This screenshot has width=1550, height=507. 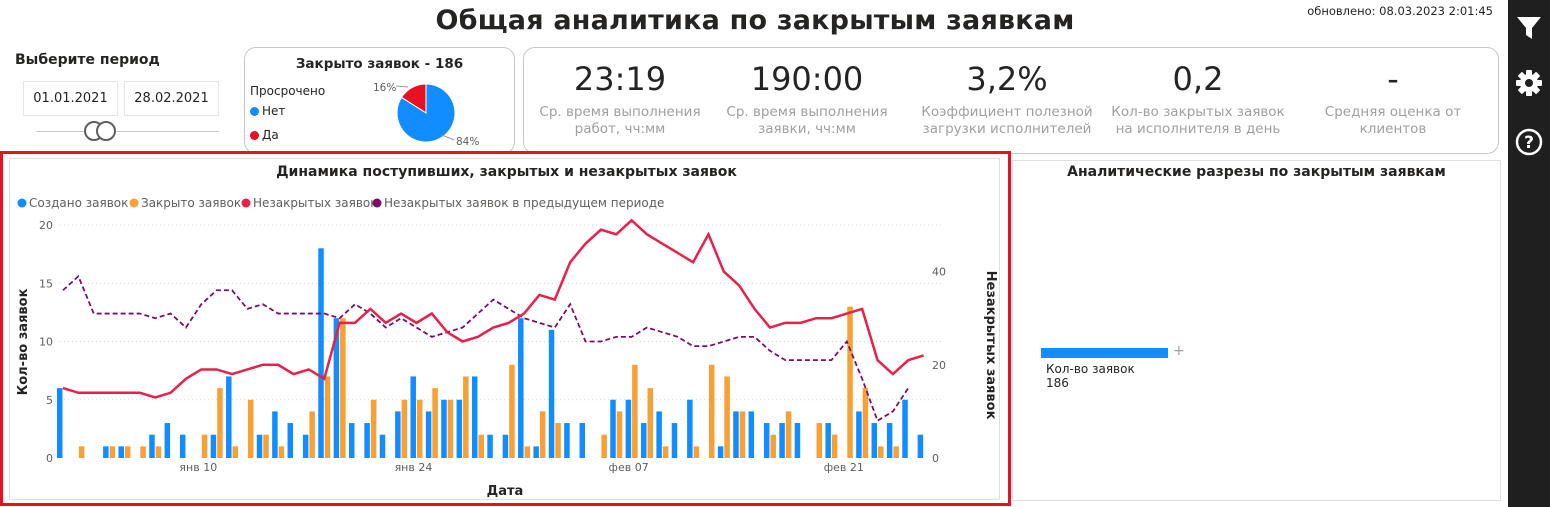 What do you see at coordinates (1529, 144) in the screenshot?
I see `help-icon: ?` at bounding box center [1529, 144].